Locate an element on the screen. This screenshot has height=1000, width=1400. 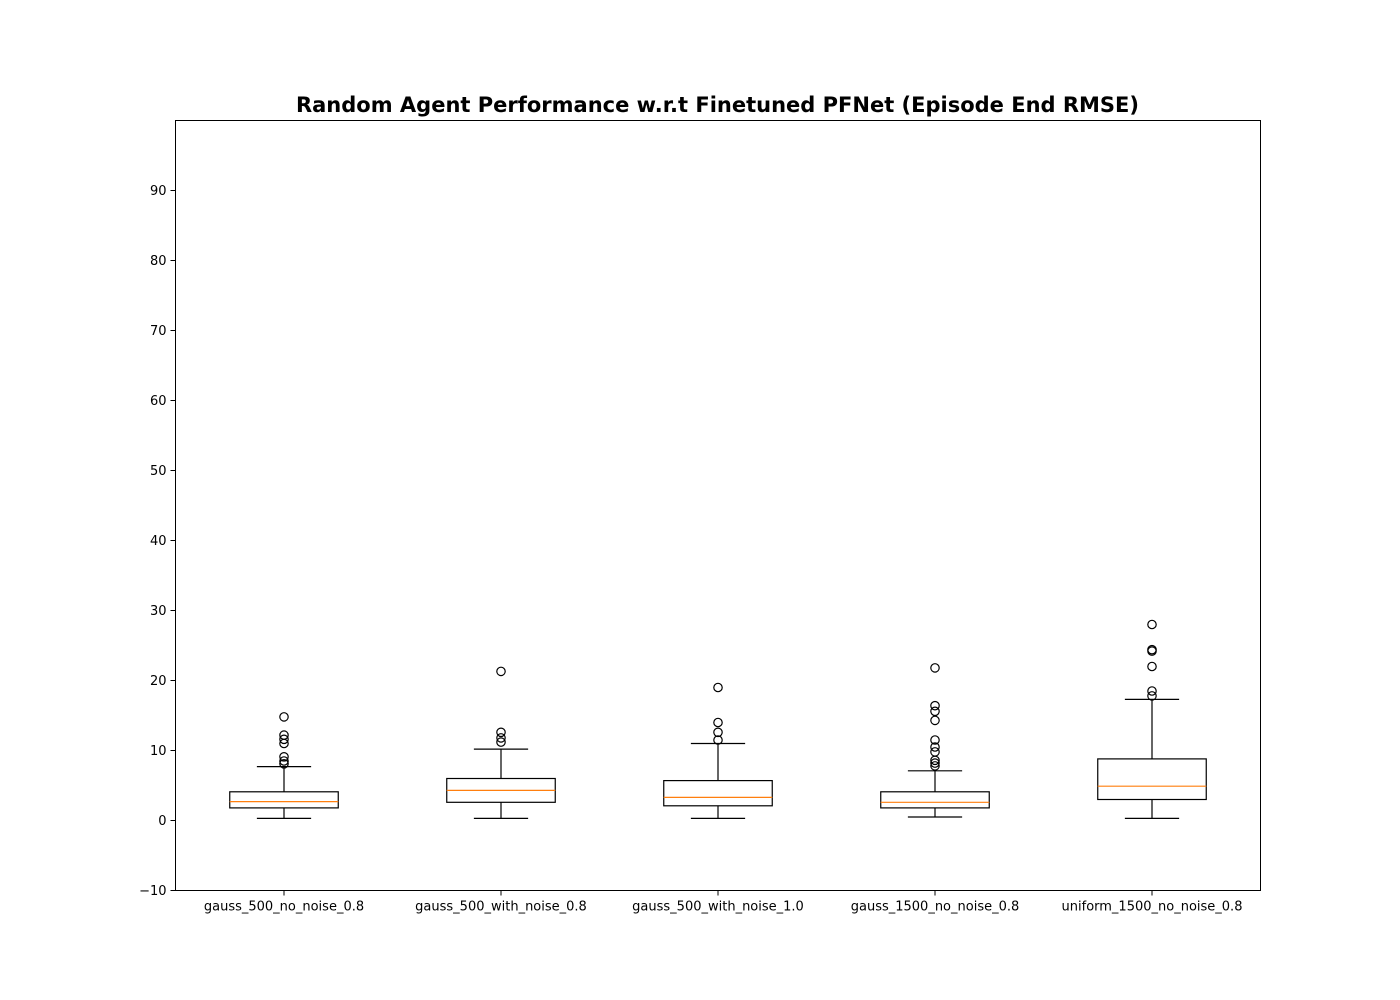
box-gauss_500_with_noise_0.8 is located at coordinates (501, 743).